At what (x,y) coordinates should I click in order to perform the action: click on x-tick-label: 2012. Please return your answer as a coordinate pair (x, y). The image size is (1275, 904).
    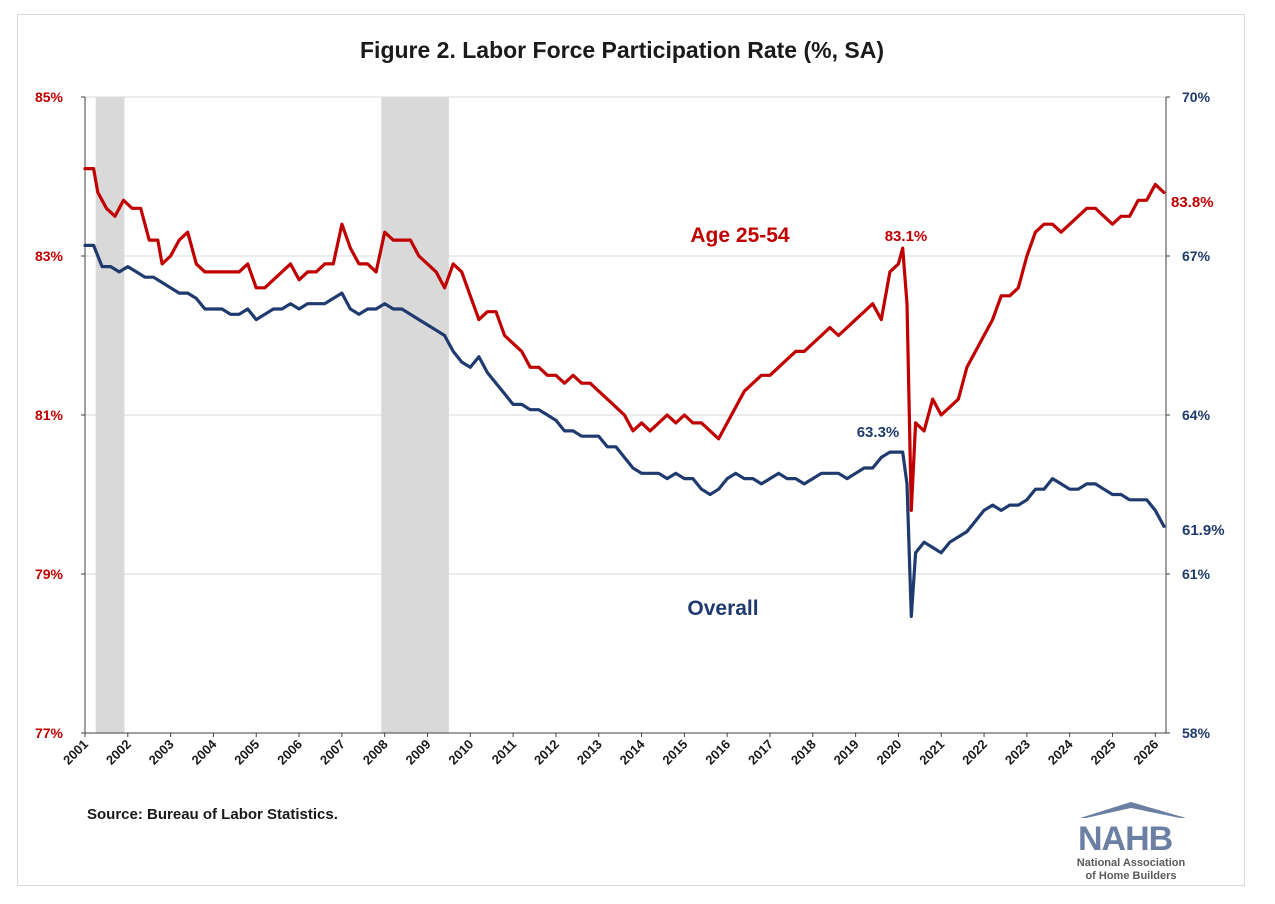
    Looking at the image, I should click on (546, 752).